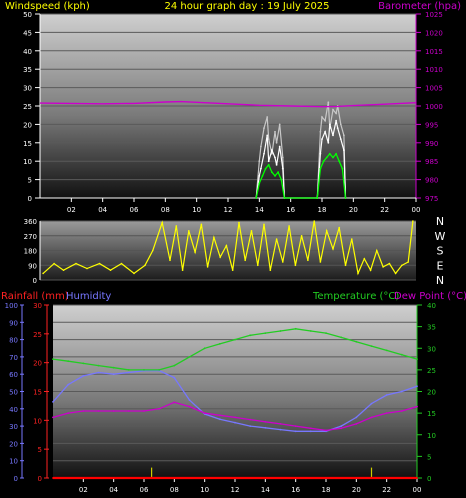  I want to click on temp-x-tick-06: 06, so click(144, 490).